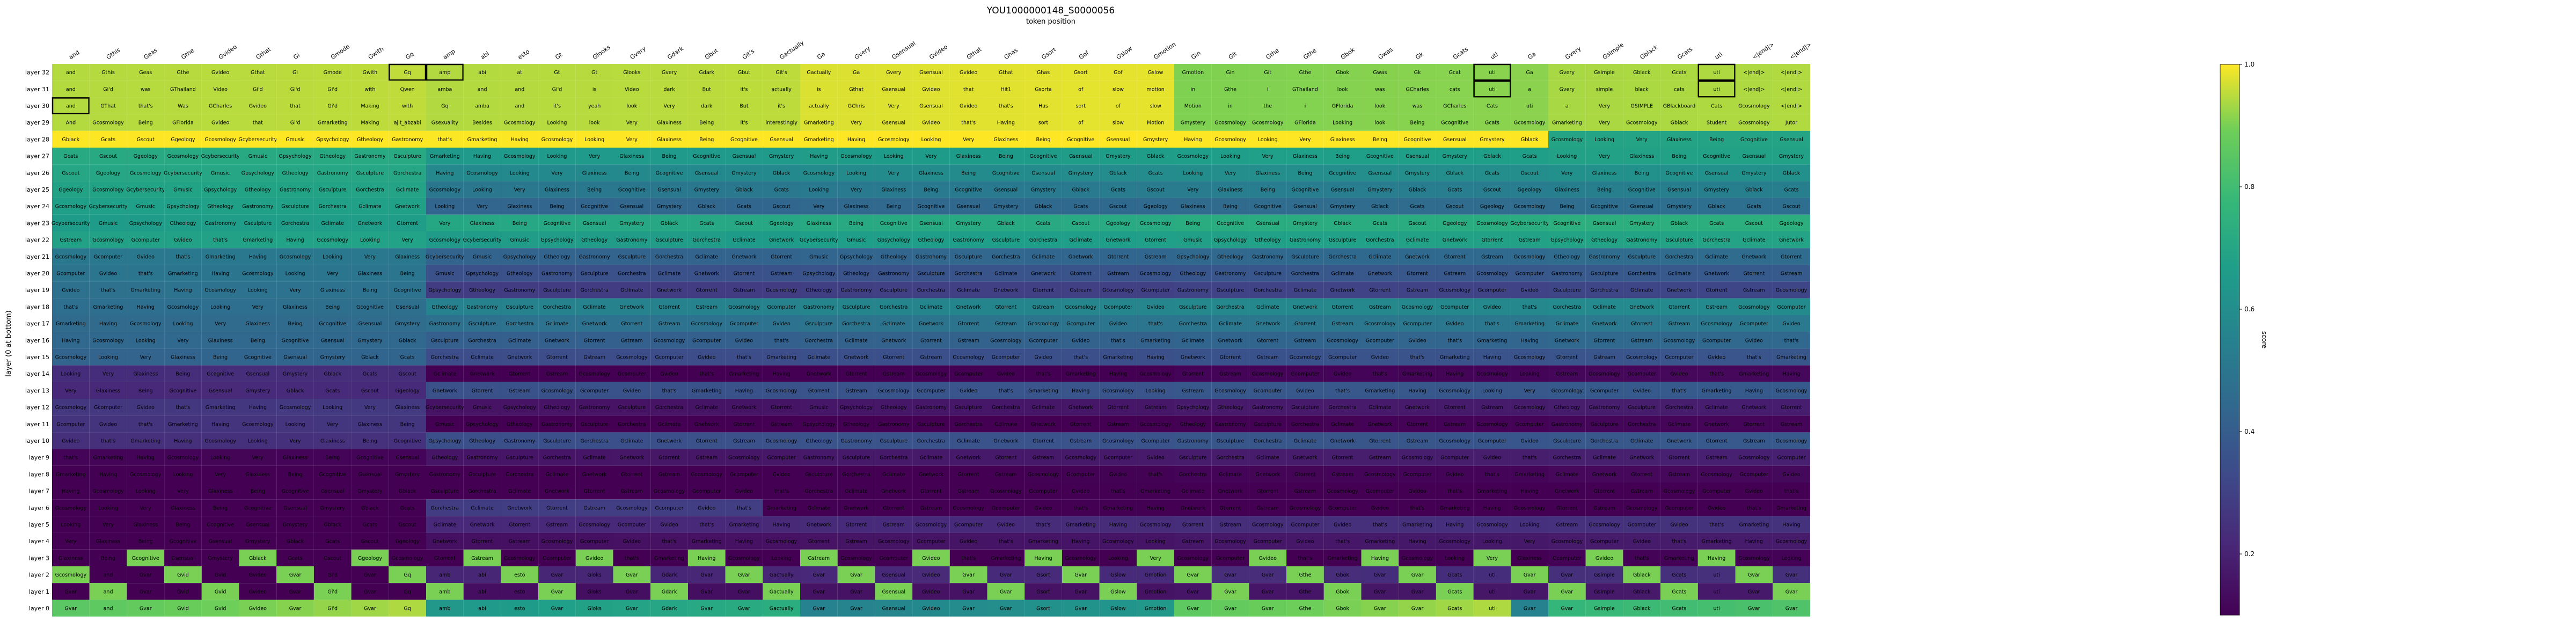 The height and width of the screenshot is (620, 2576). What do you see at coordinates (595, 609) in the screenshot?
I see `cell-label: Gloks` at bounding box center [595, 609].